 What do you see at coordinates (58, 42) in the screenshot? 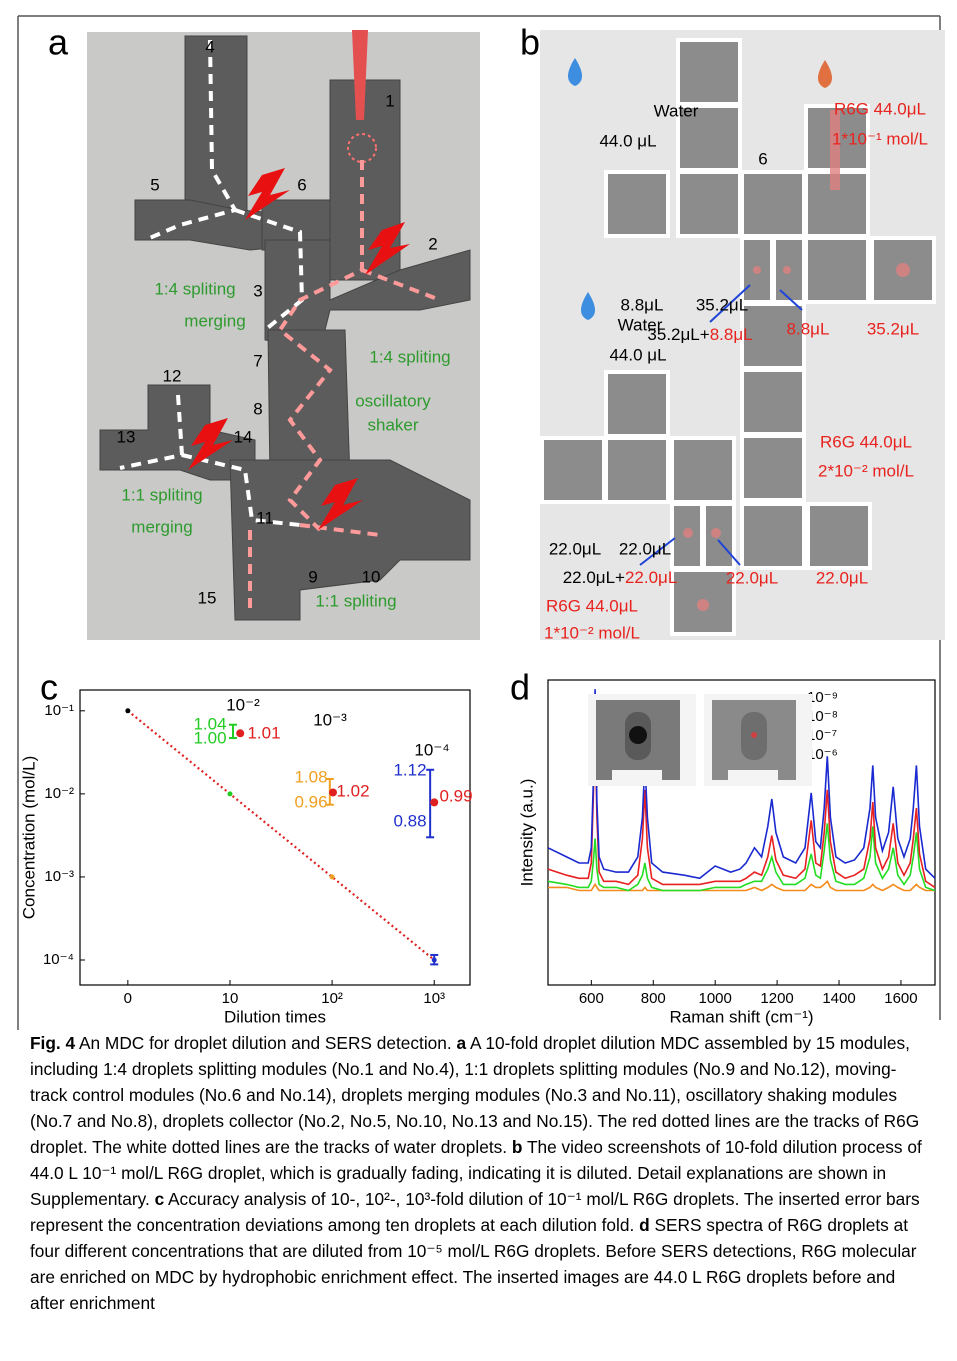
I see `panel-label: a` at bounding box center [58, 42].